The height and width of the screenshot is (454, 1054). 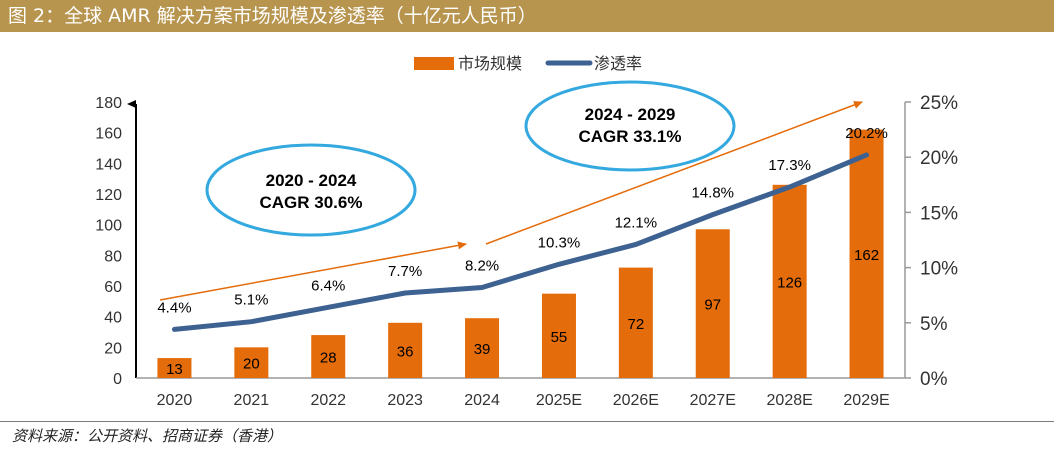 What do you see at coordinates (117, 379) in the screenshot?
I see `left-tick-label: 0` at bounding box center [117, 379].